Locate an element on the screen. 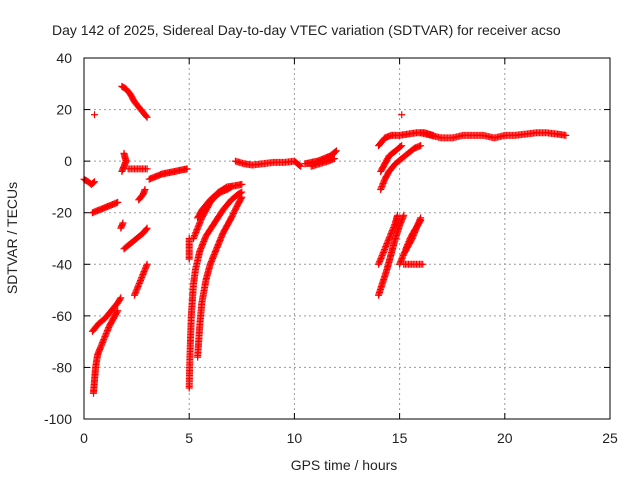 Image resolution: width=640 pixels, height=480 pixels. x-axis-label: GPS time / hours is located at coordinates (344, 465).